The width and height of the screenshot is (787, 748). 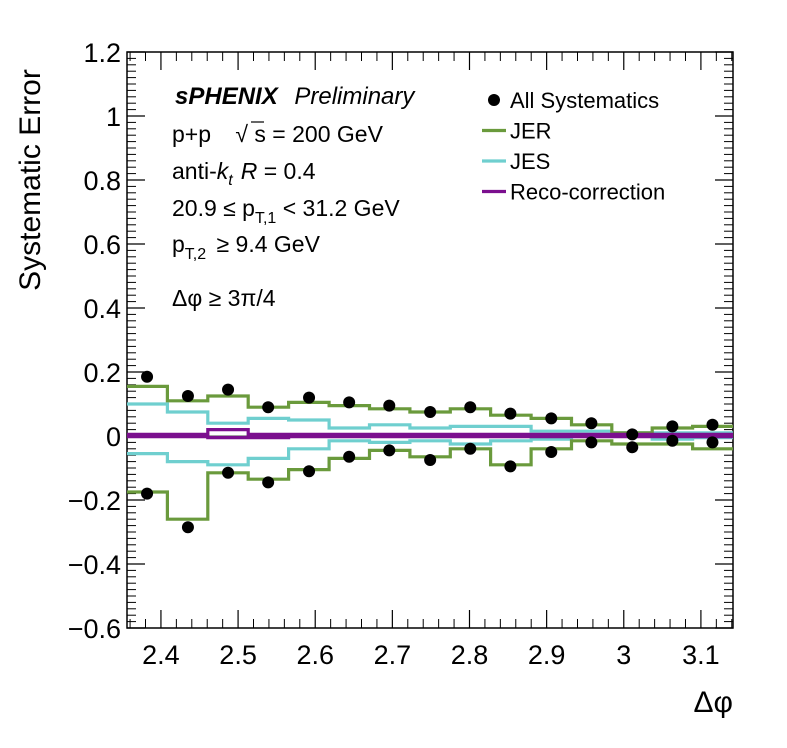 I want to click on y-tick-label: 0.8, so click(x=102, y=181).